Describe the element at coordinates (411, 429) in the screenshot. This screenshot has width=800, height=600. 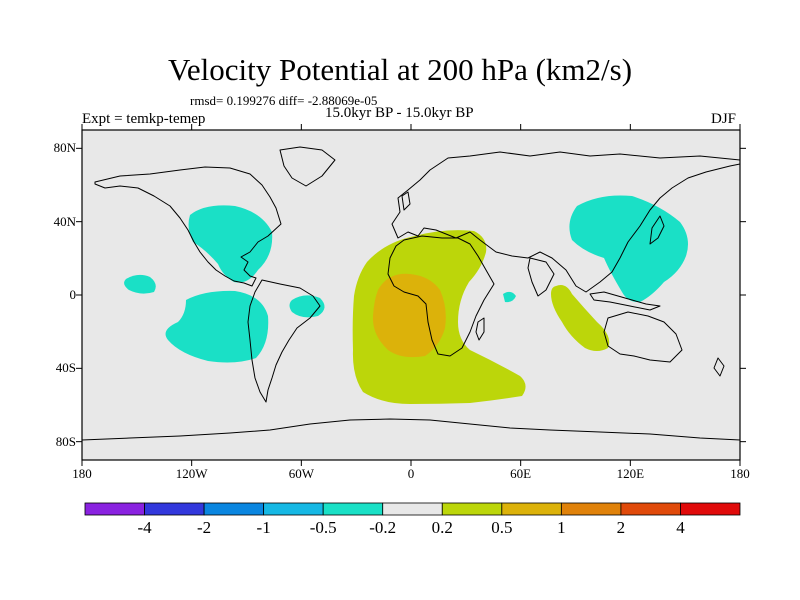
I see `coast-antarctica` at that location.